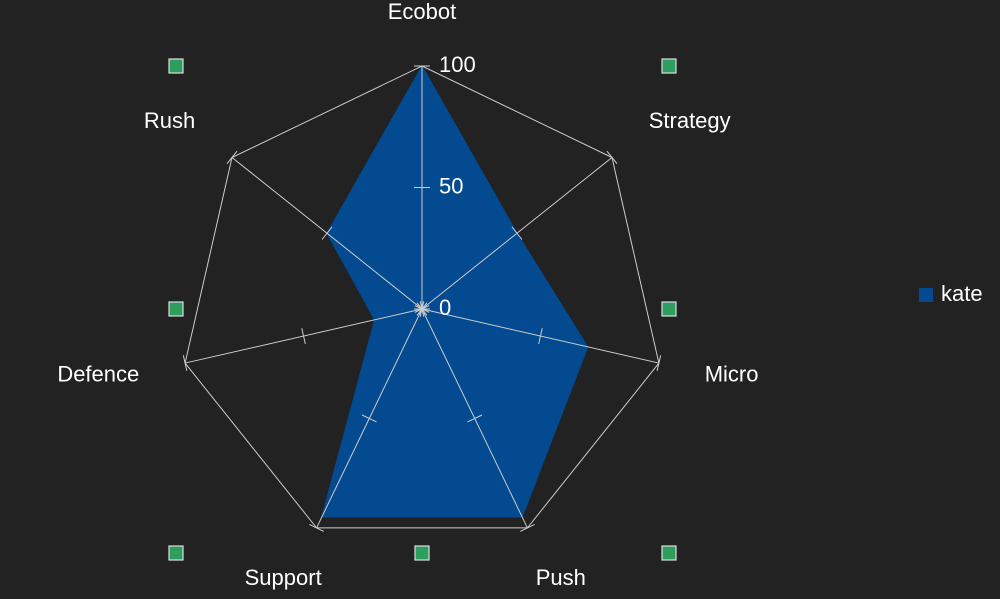 The width and height of the screenshot is (1000, 599). I want to click on legend-swatch, so click(926, 295).